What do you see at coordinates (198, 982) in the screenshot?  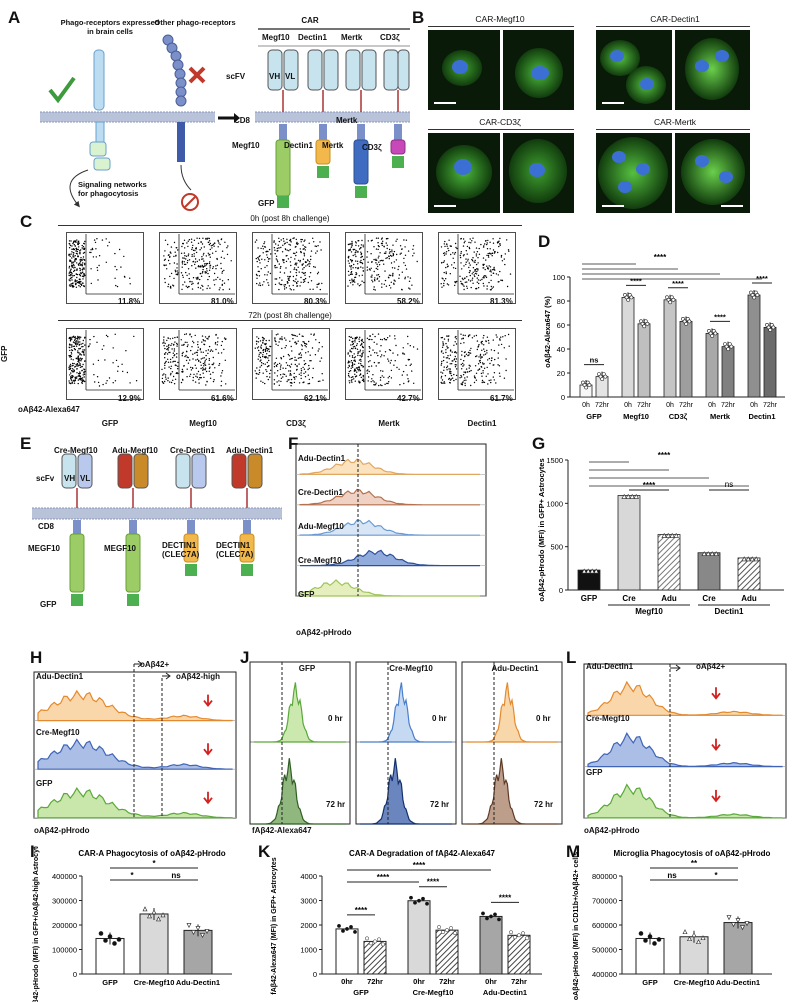 I see `category-label: Adu-Dectin1` at bounding box center [198, 982].